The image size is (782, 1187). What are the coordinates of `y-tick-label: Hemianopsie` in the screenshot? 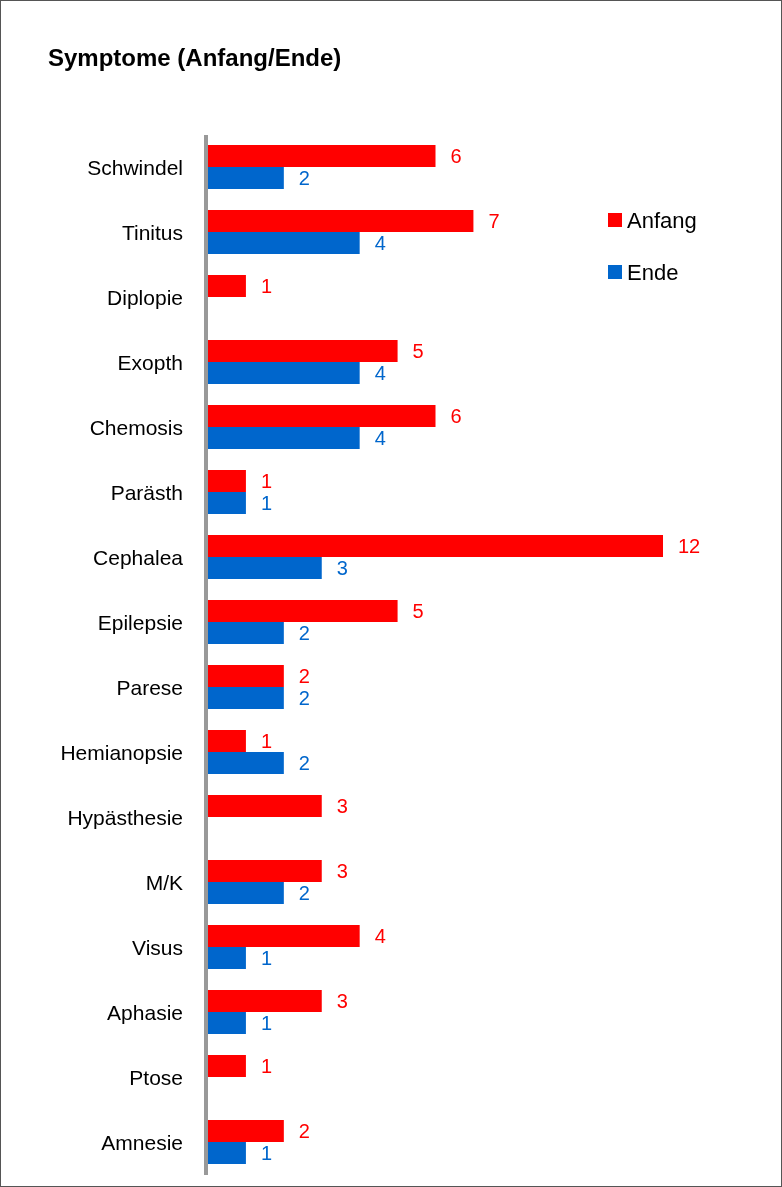 It's located at (121, 752).